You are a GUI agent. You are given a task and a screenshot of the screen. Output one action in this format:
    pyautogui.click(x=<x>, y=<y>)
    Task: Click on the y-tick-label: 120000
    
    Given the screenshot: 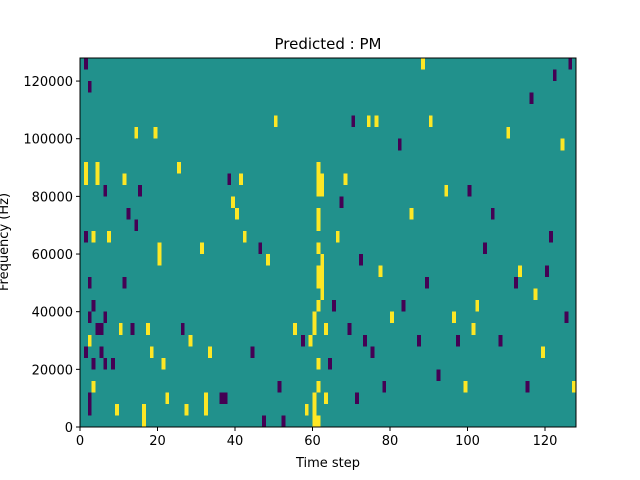 What is the action you would take?
    pyautogui.click(x=48, y=82)
    